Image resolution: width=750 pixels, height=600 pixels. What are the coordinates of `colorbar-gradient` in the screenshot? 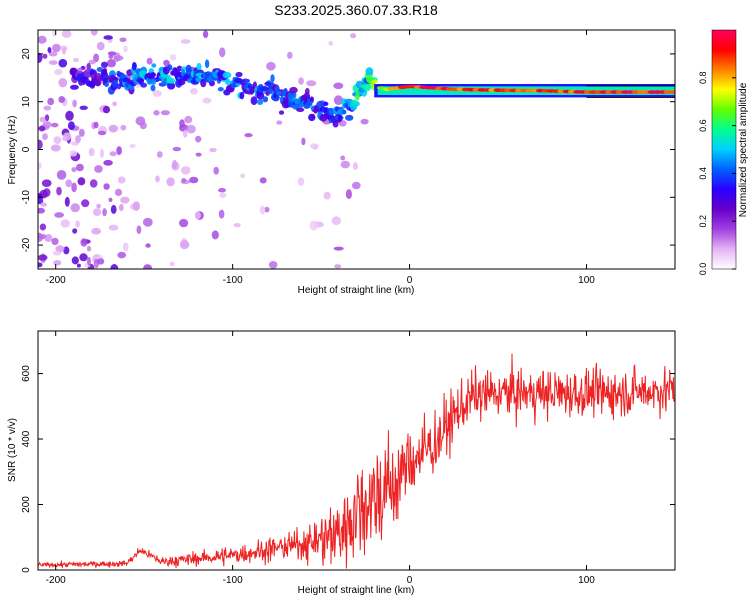 It's located at (724, 149).